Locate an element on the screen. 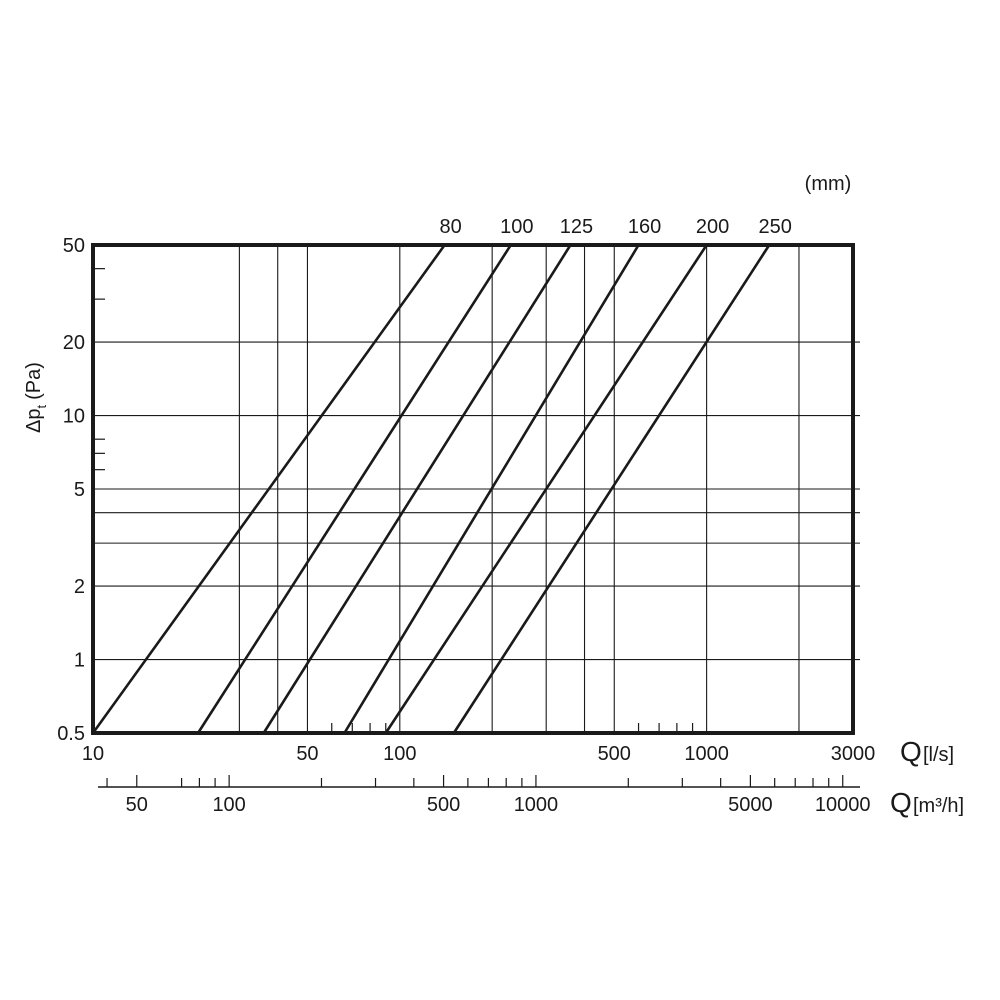 The height and width of the screenshot is (1000, 1000). y-tick-label: 5 is located at coordinates (79, 490).